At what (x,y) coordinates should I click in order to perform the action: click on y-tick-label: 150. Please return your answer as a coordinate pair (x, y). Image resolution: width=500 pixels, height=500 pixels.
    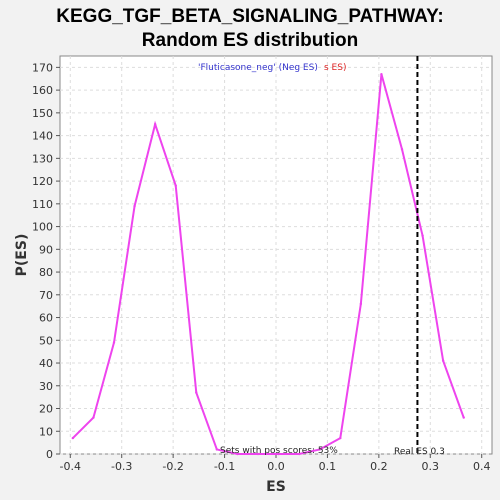
    Looking at the image, I should click on (42, 113).